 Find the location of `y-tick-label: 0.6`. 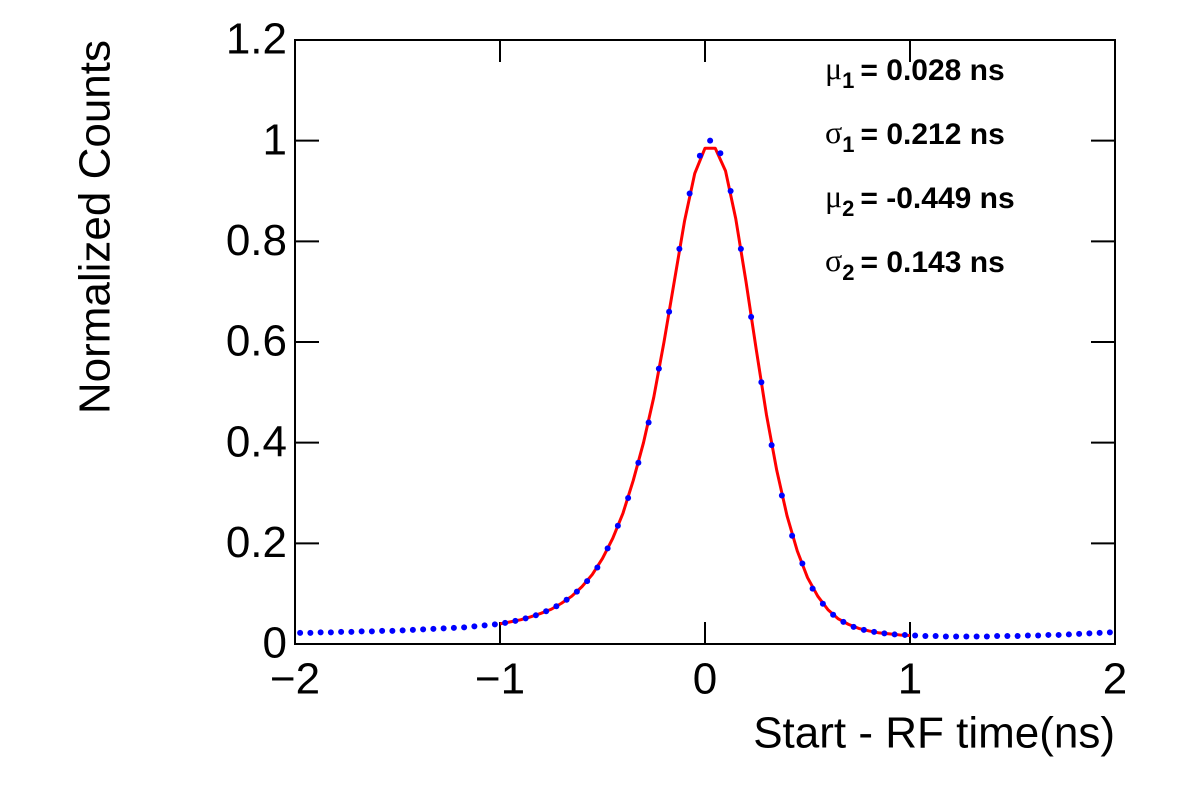

y-tick-label: 0.6 is located at coordinates (256, 341).